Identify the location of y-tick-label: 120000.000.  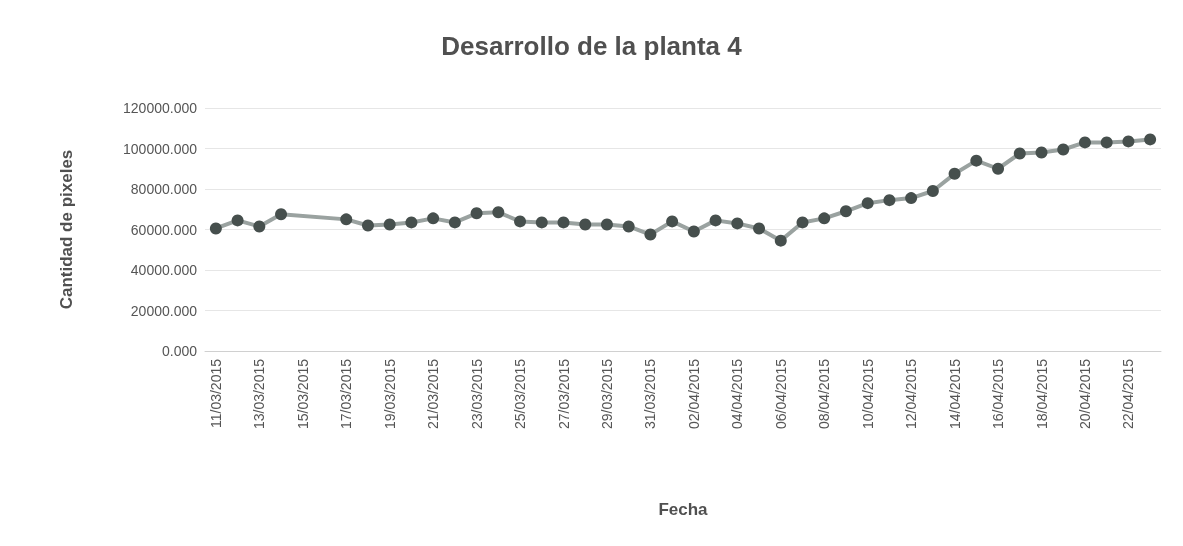
(160, 108).